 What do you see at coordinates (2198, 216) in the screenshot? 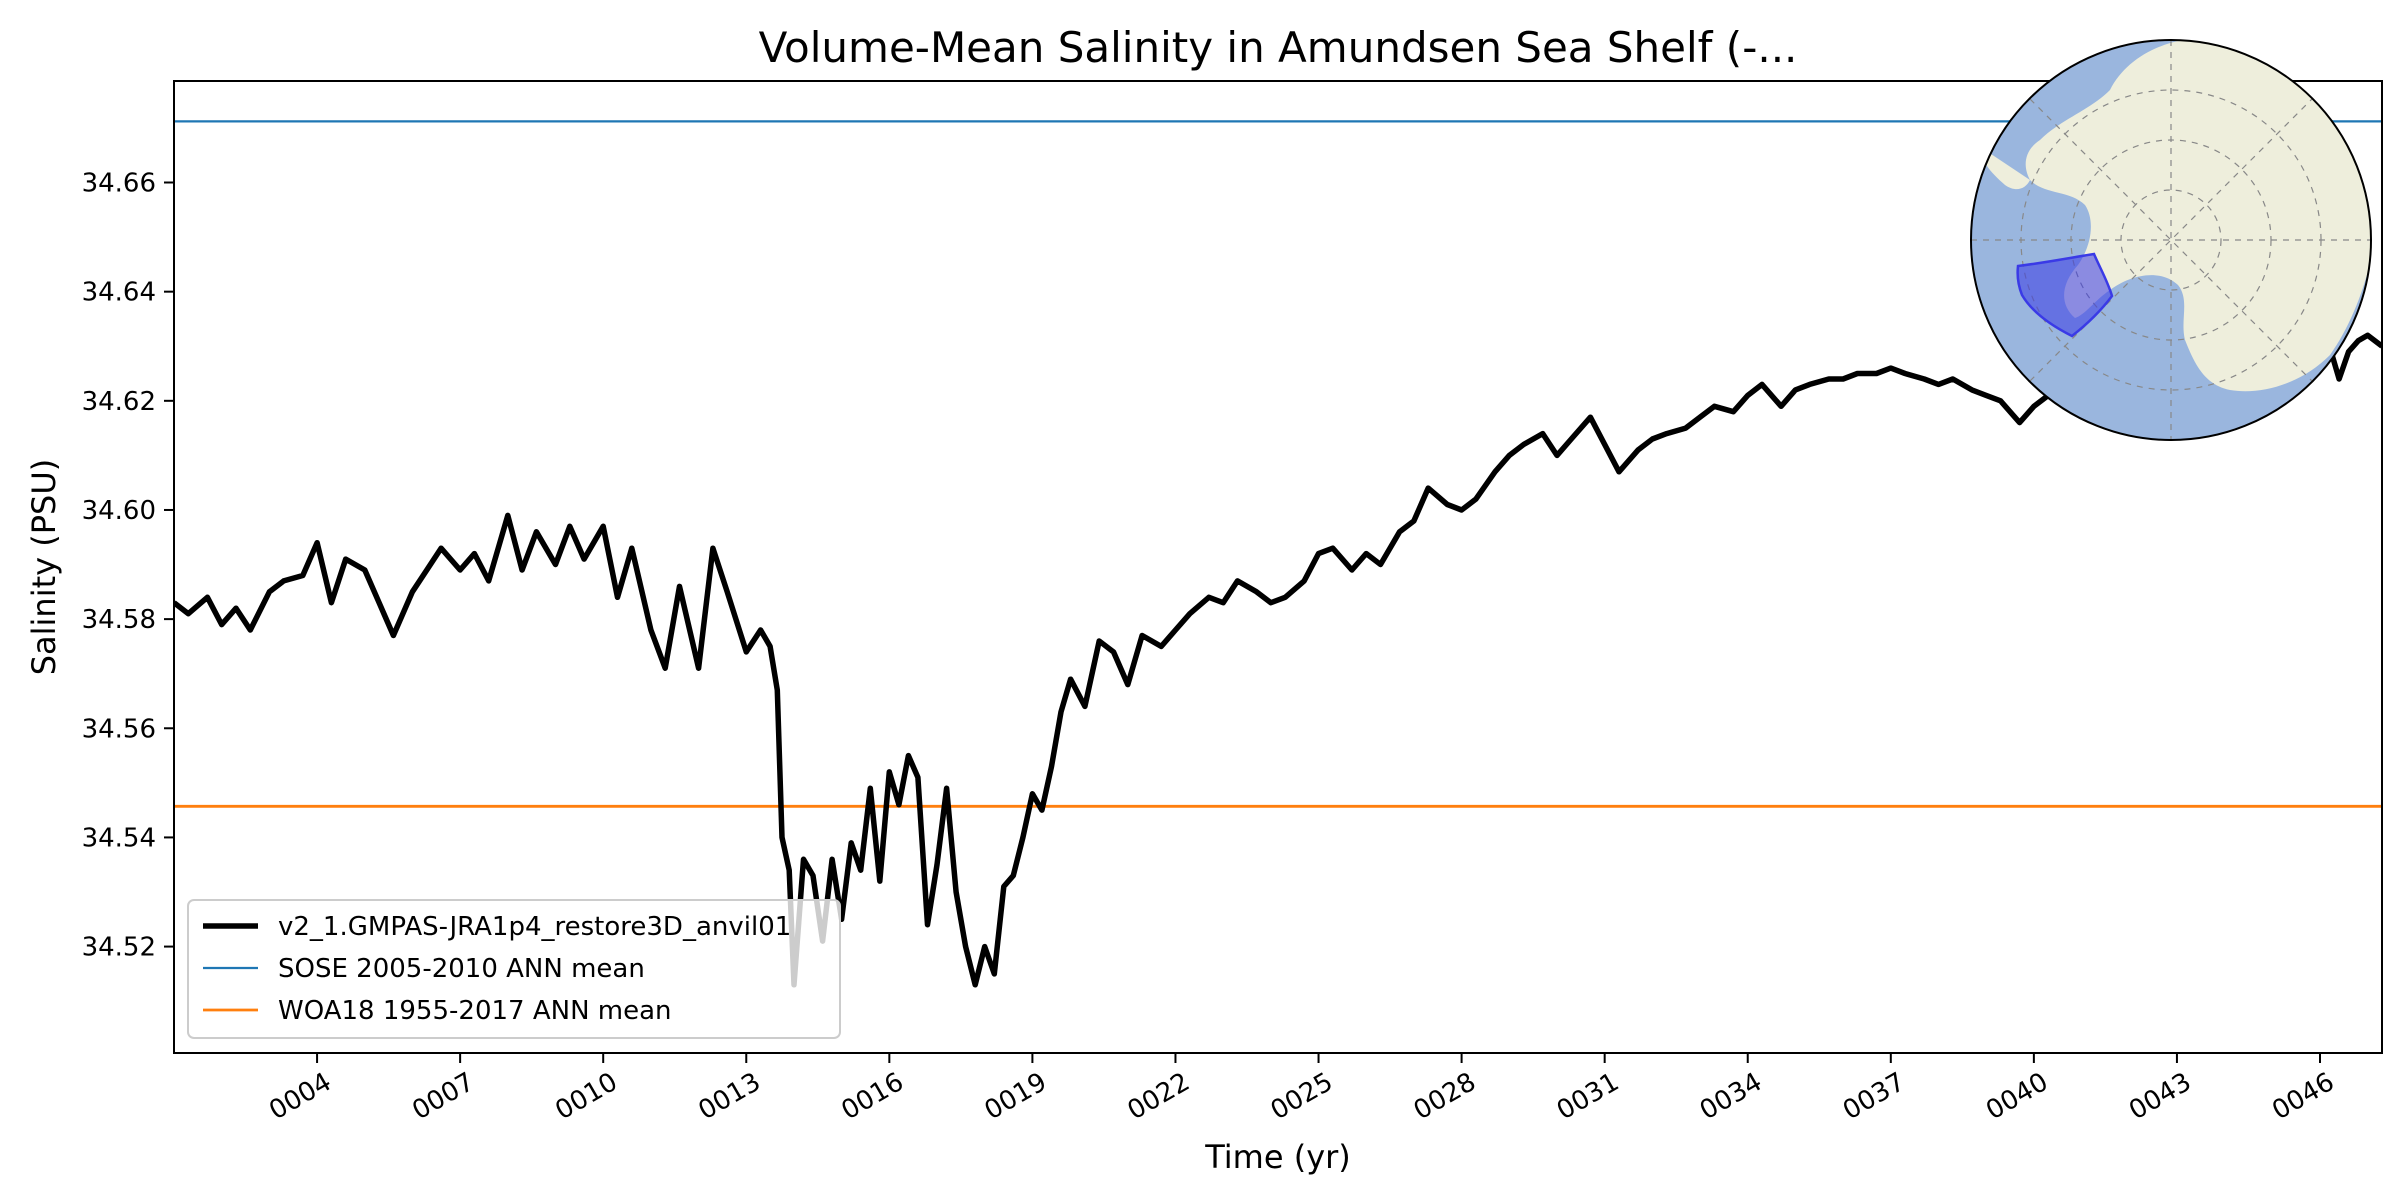
I see `map-antarctica-land` at bounding box center [2198, 216].